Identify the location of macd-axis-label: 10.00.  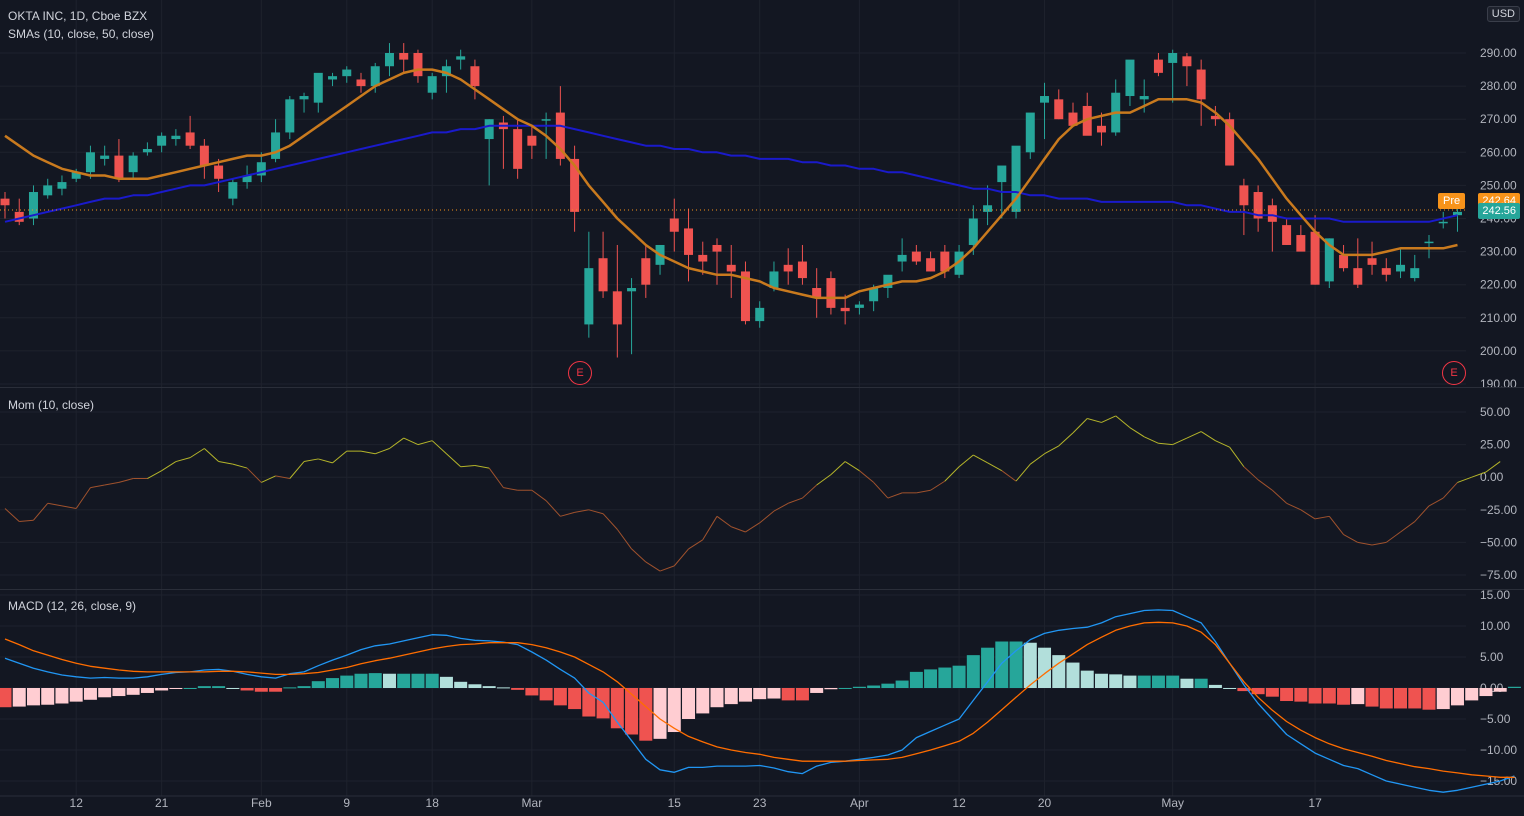
(1495, 626).